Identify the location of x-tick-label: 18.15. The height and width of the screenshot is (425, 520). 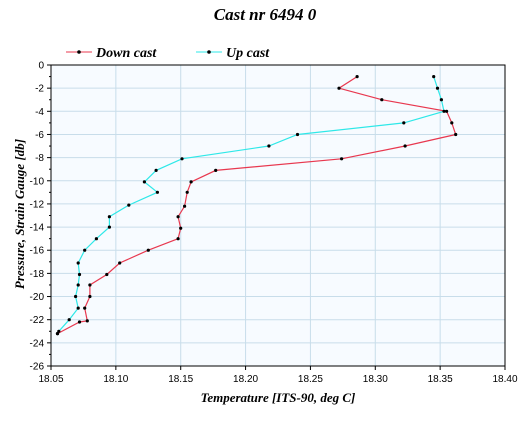
(180, 379).